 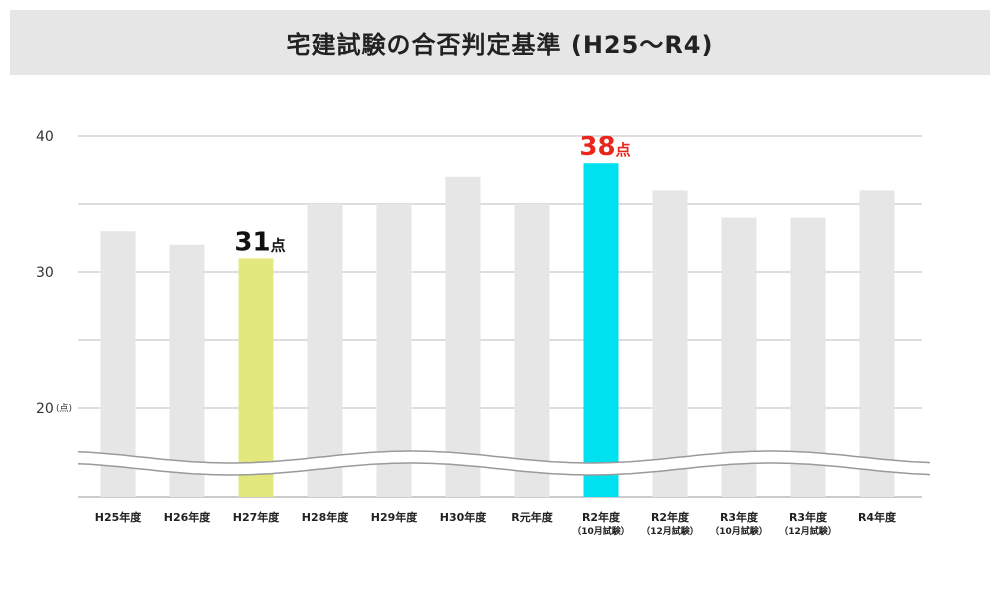 I want to click on y-tick-label: 20, so click(x=45, y=409).